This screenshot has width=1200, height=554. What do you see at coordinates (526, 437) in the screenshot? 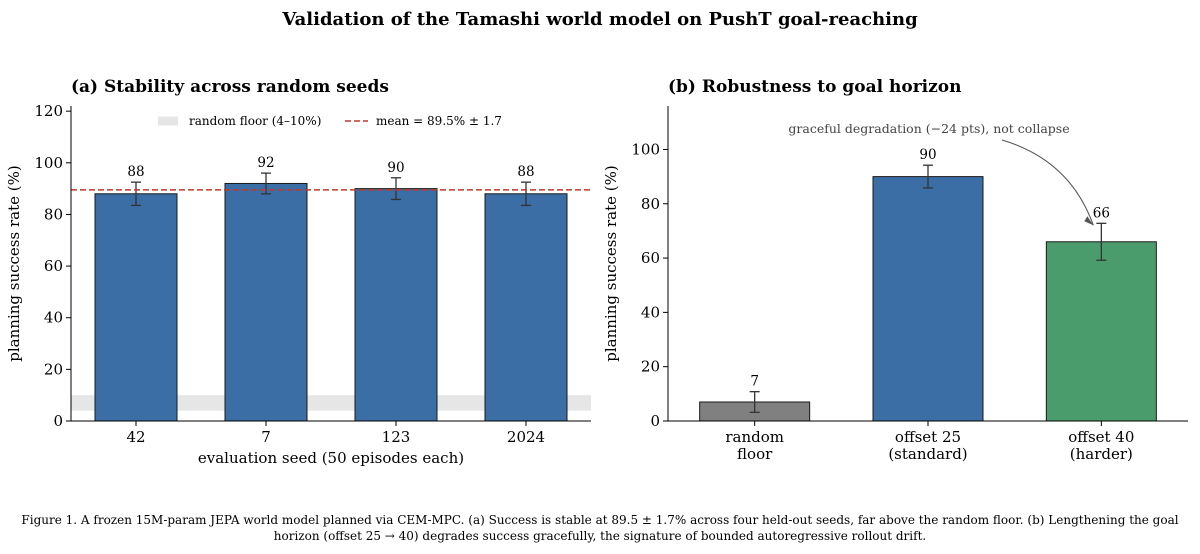
I see `x-tick-label: 2024` at bounding box center [526, 437].